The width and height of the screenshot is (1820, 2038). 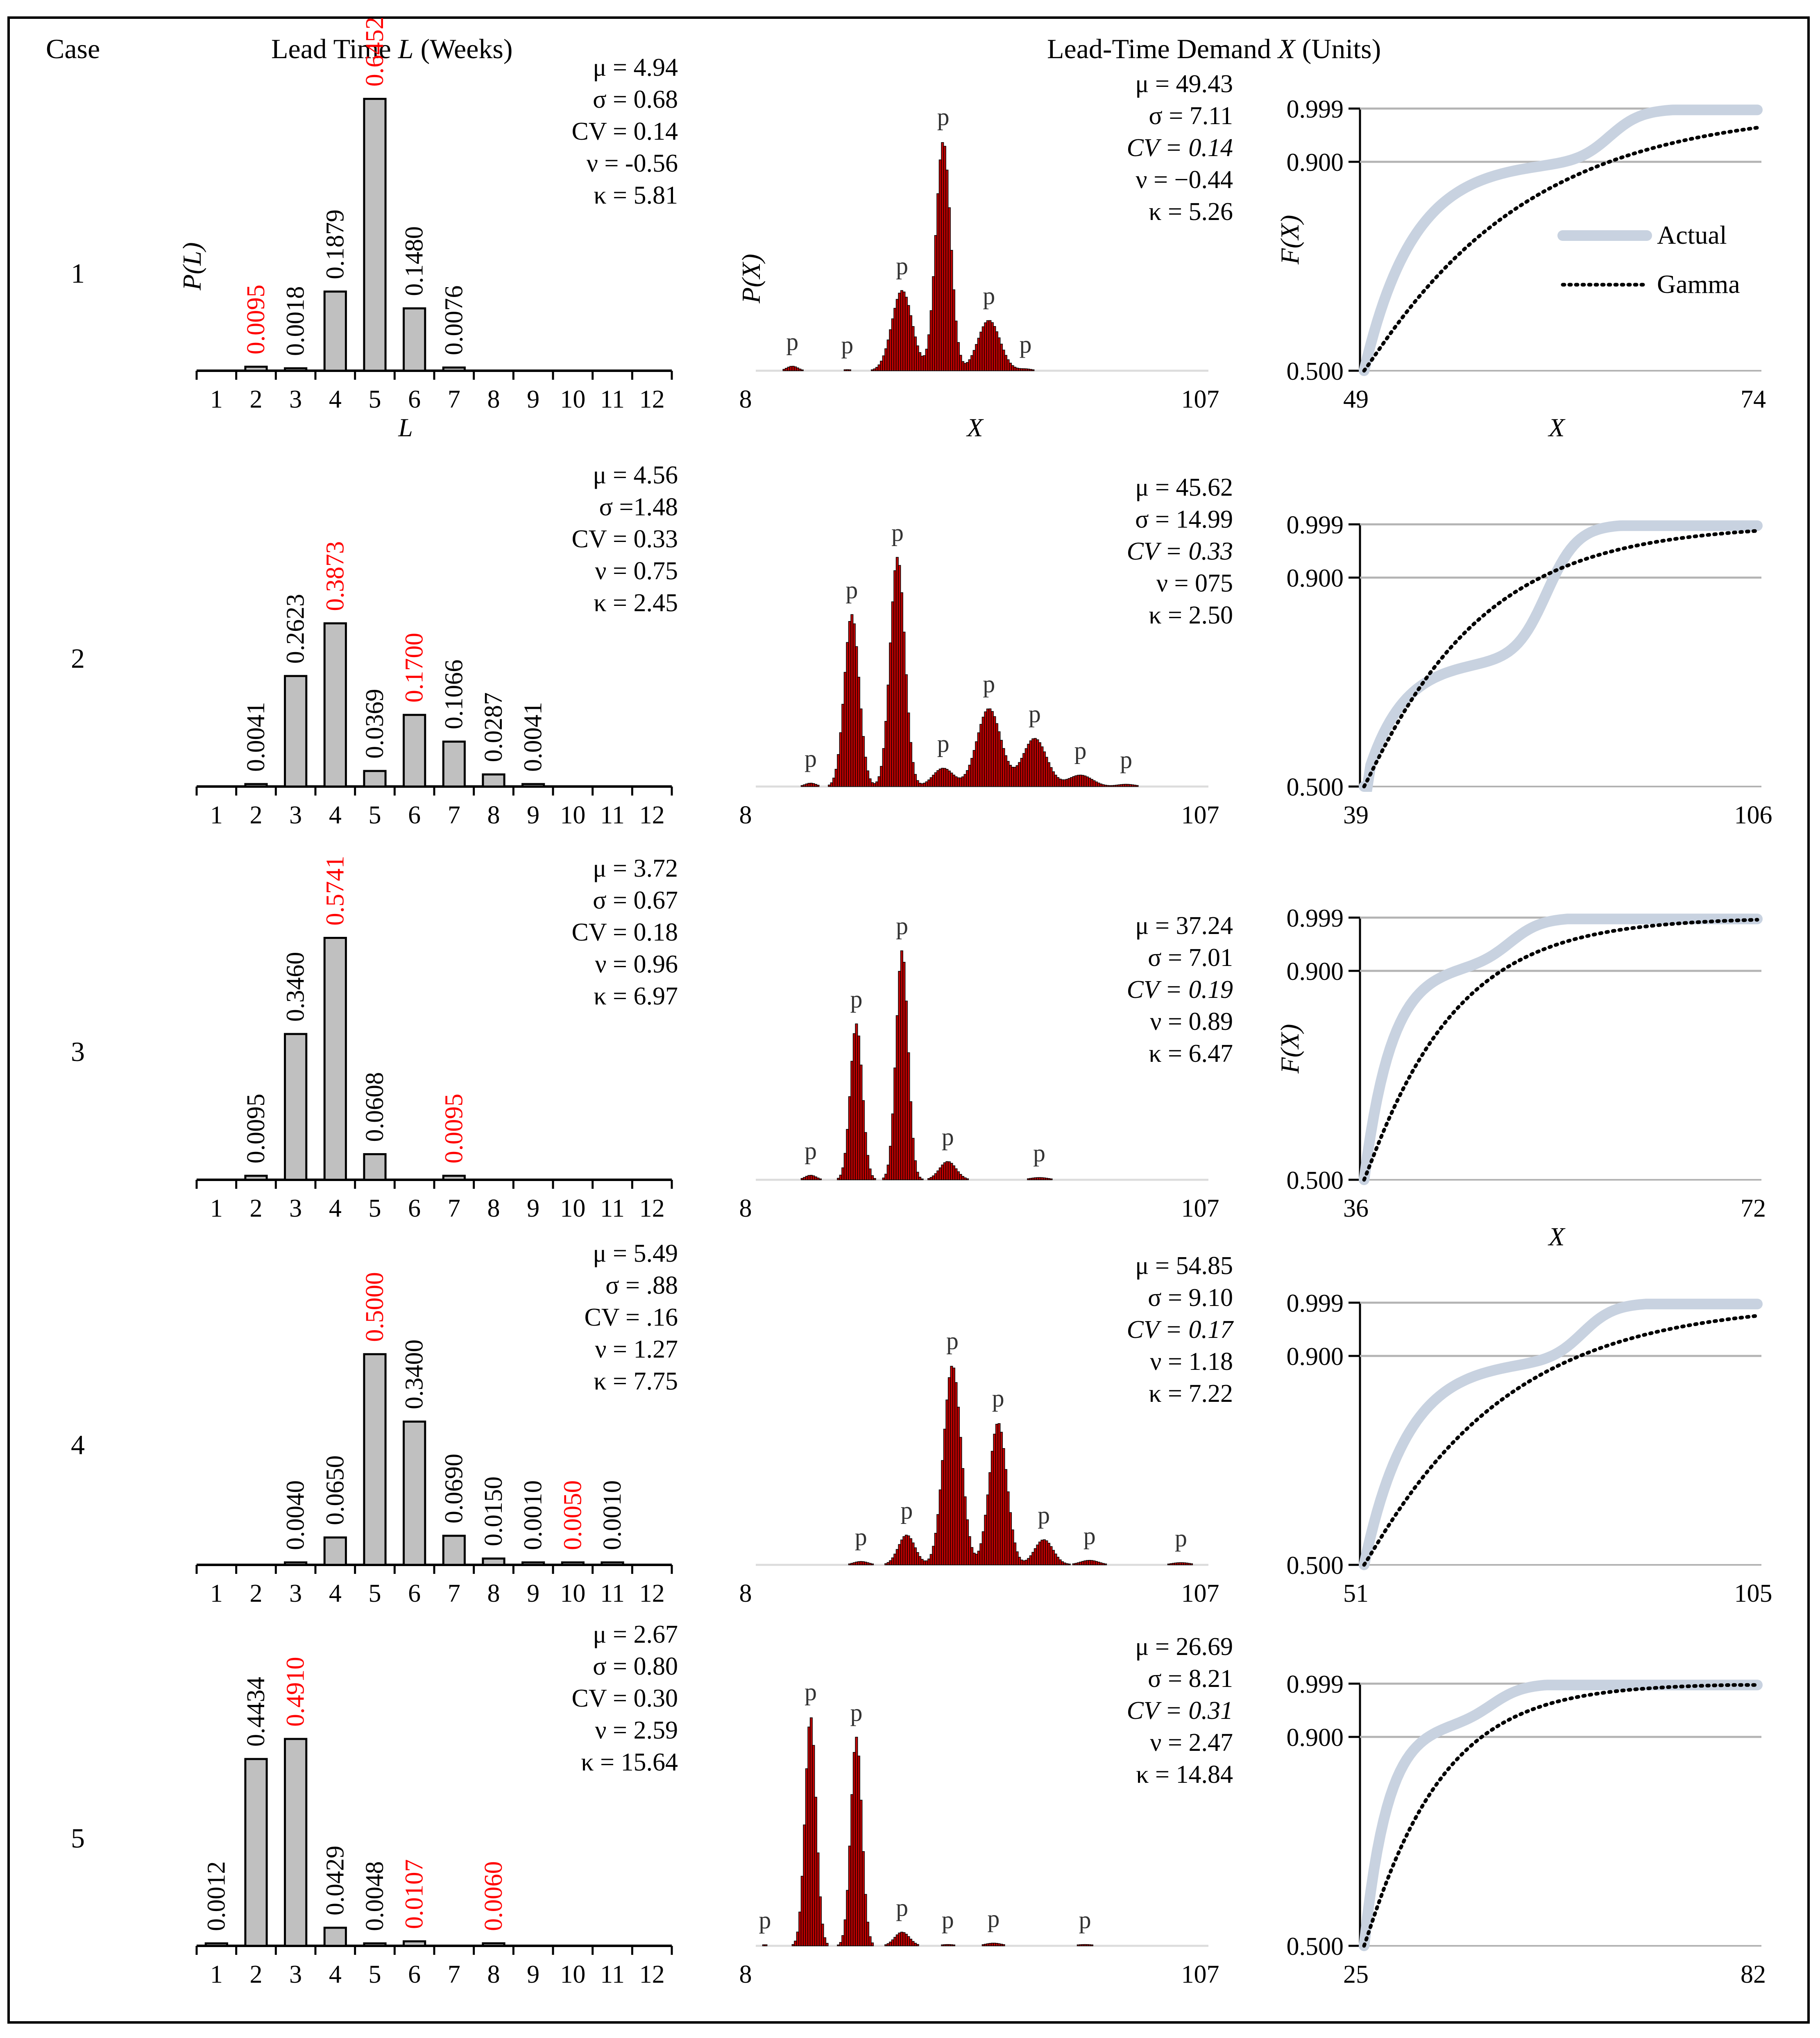 I want to click on lead-time-bar-value-label: 0.0369, so click(x=375, y=724).